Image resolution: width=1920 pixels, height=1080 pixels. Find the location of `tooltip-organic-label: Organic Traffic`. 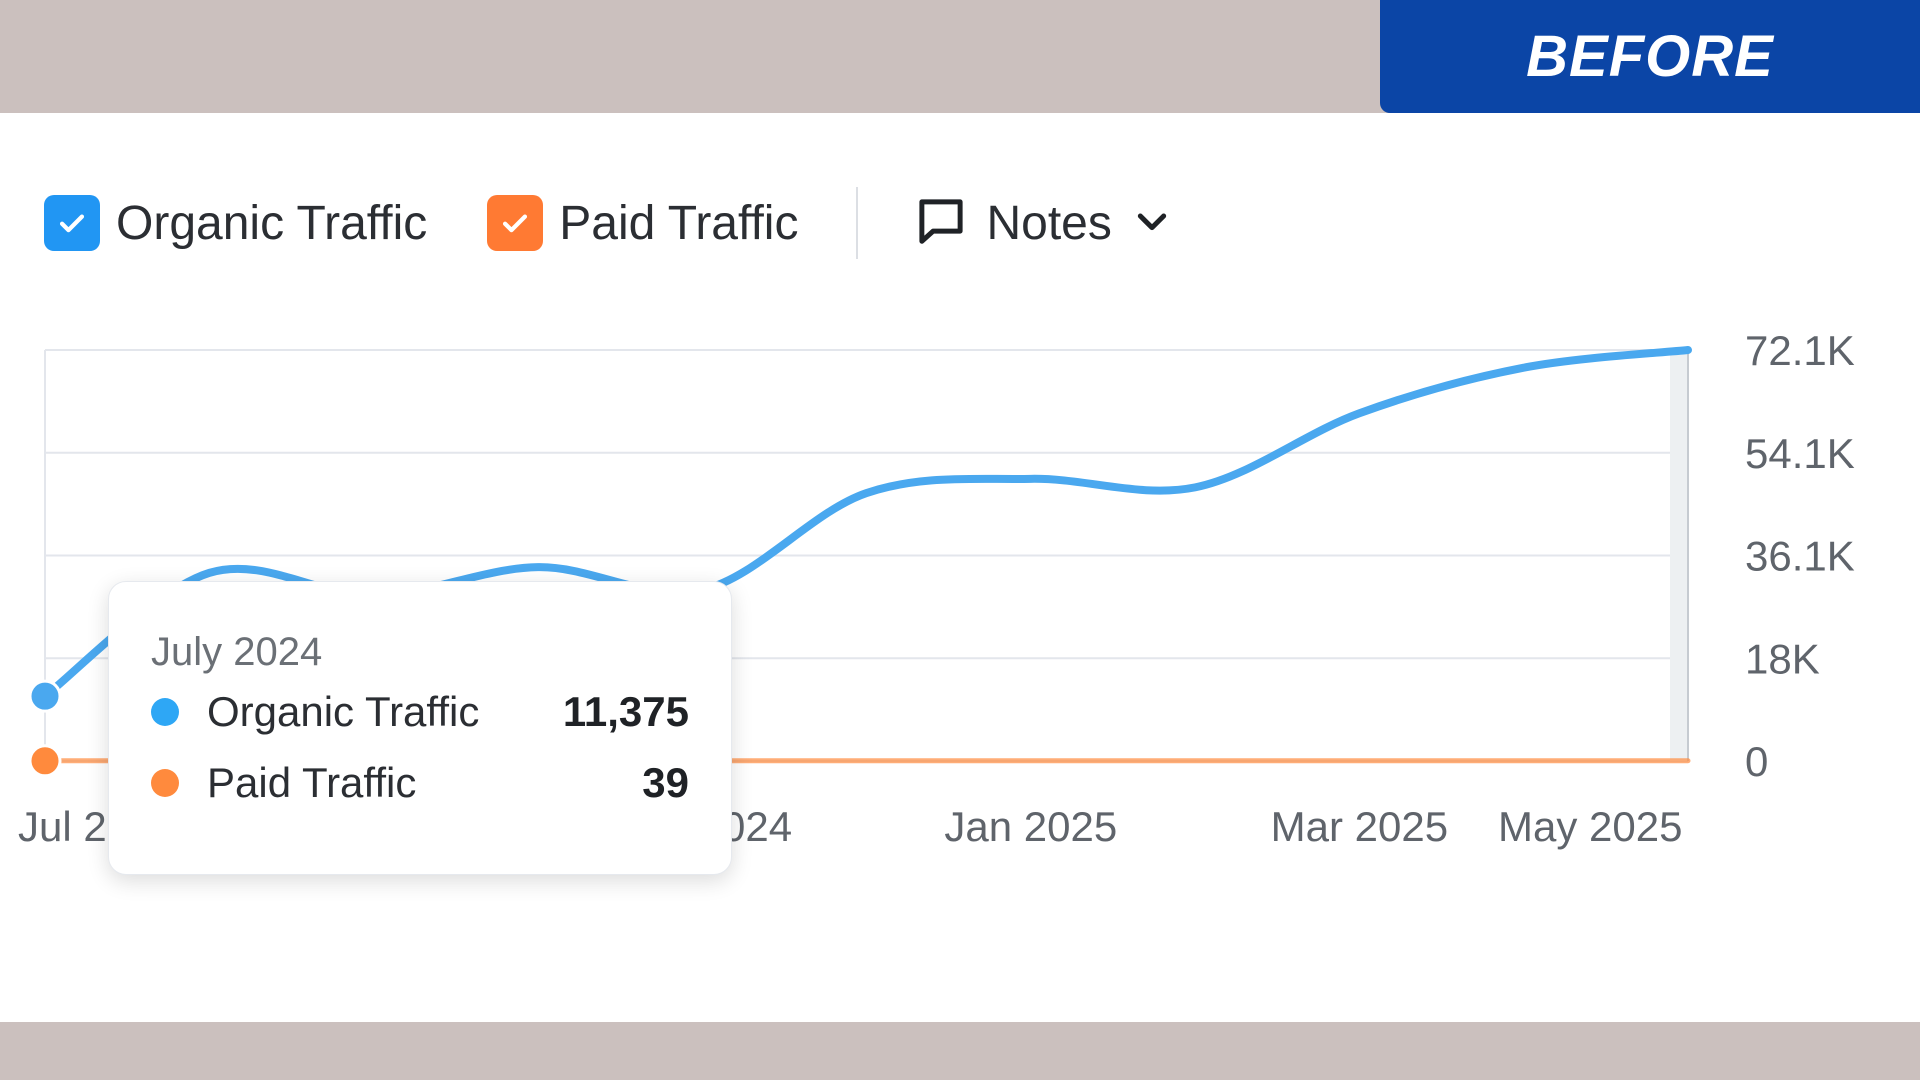

tooltip-organic-label: Organic Traffic is located at coordinates (343, 711).